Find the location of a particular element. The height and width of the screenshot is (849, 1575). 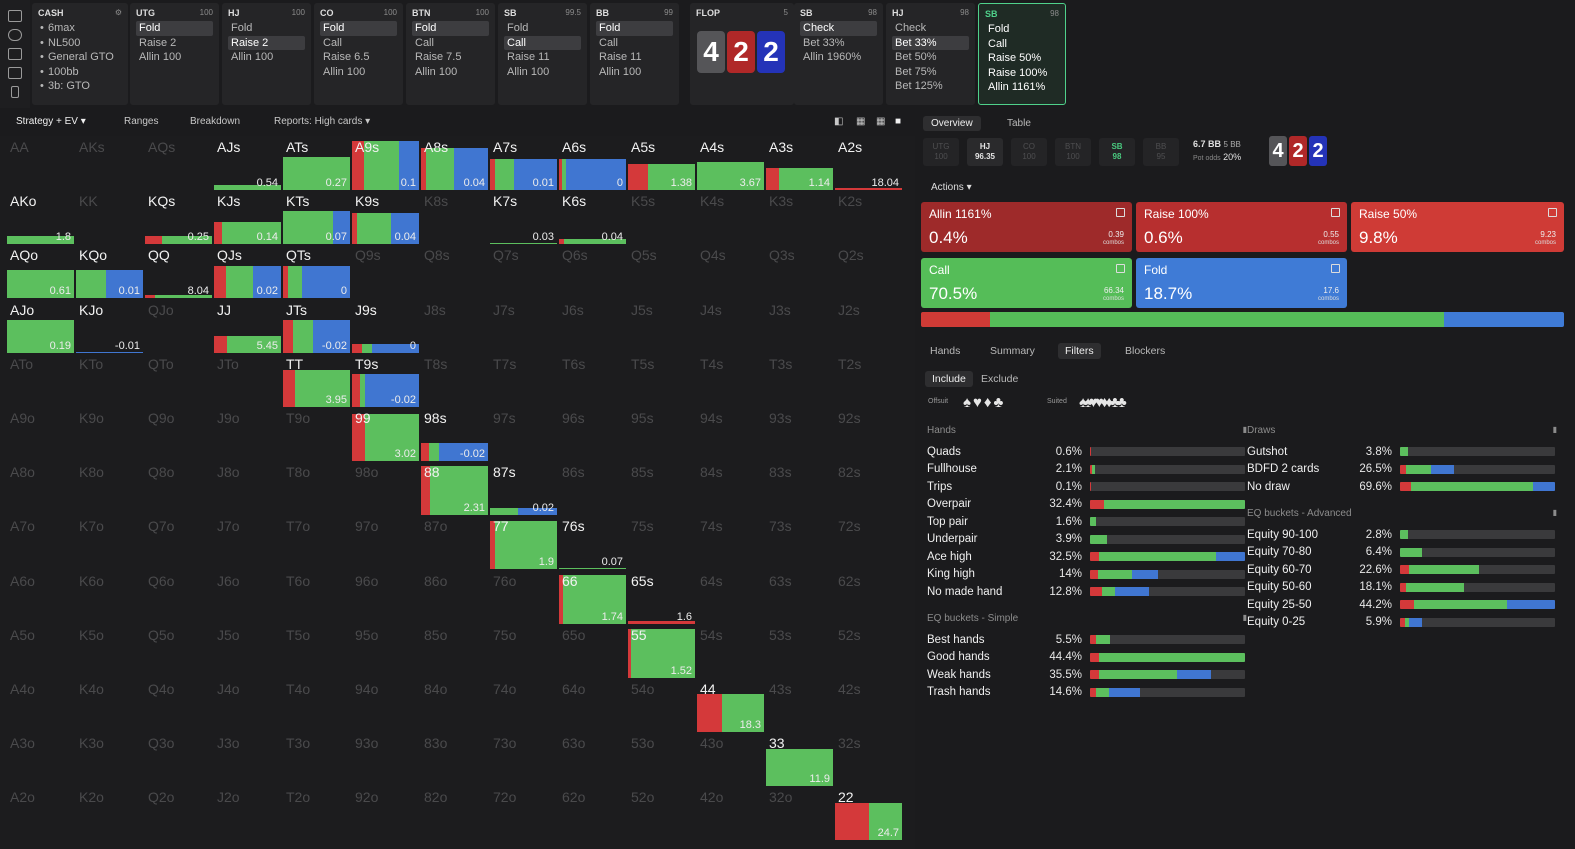

hand-cell-k6o: K6o is located at coordinates (109, 597).